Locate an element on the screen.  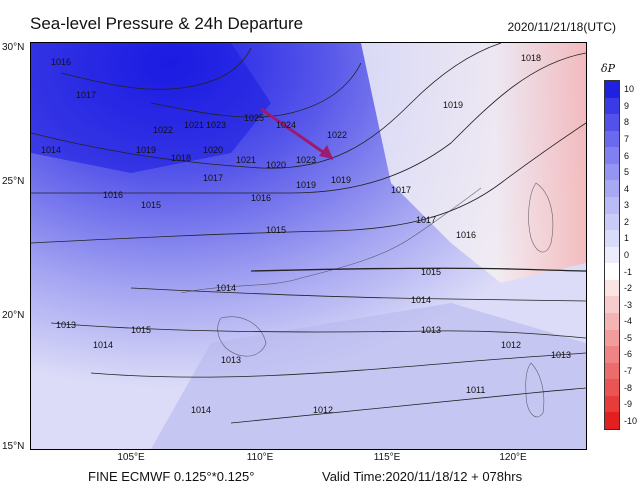
colorbar-tick-label: 0 is located at coordinates (627, 255).